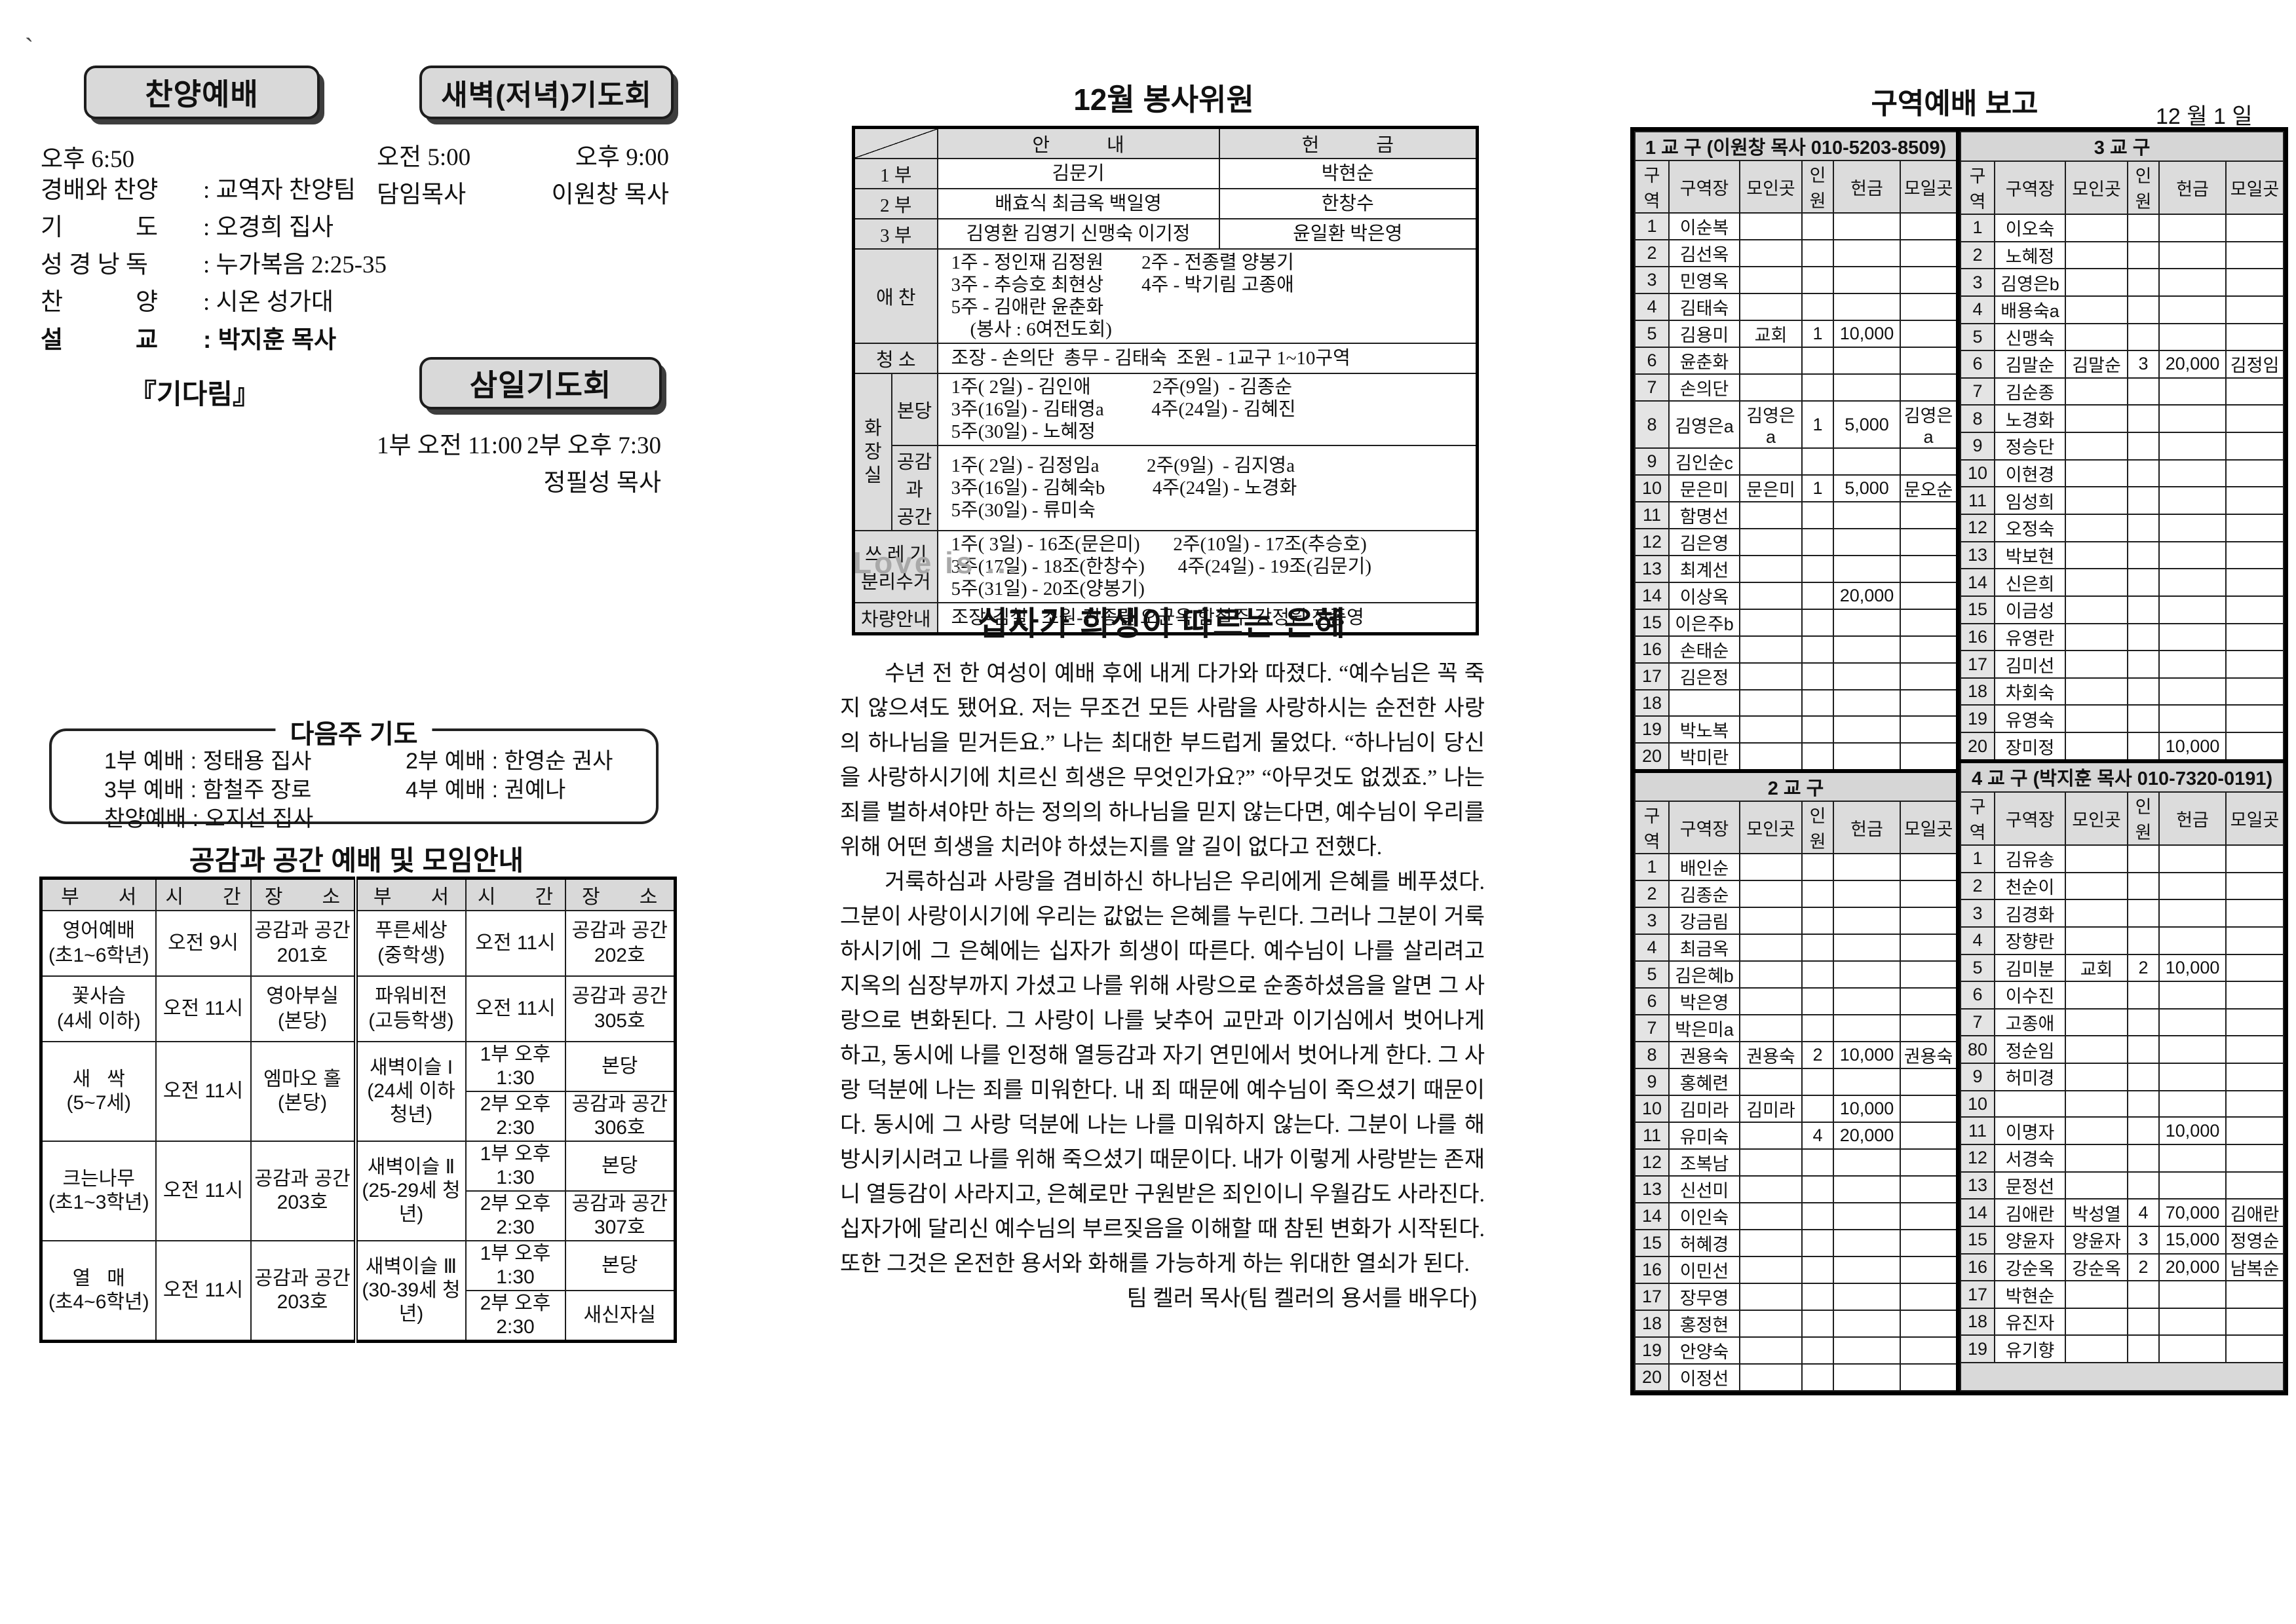 This screenshot has height=1624, width=2296. I want to click on district-row: 18 차회숙, so click(2122, 691).